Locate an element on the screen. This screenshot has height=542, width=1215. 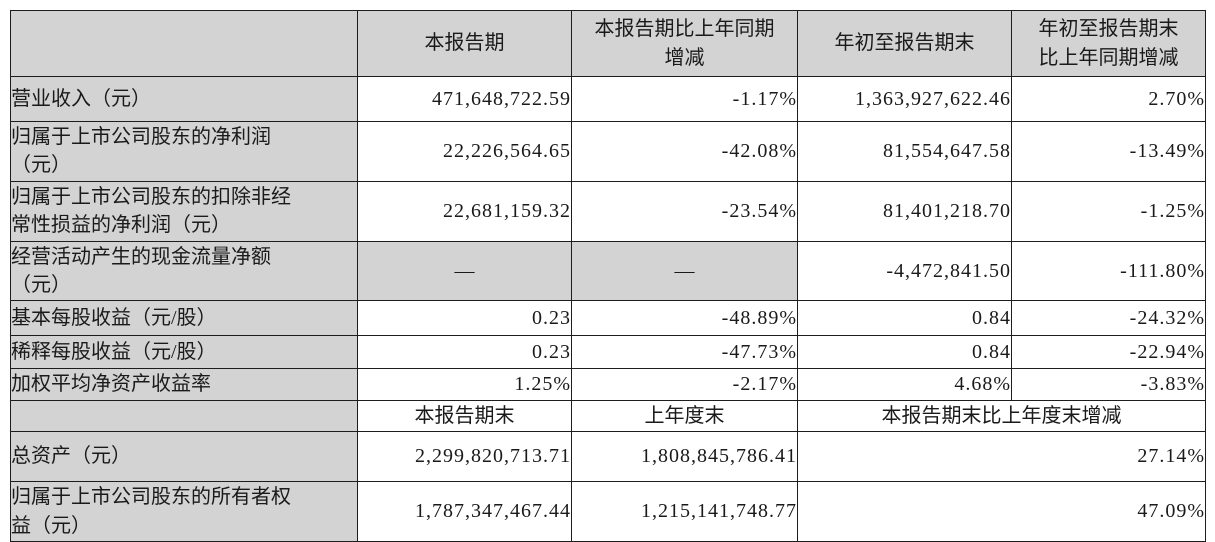
cell-ytd: 81,401,218.70 is located at coordinates (904, 211).